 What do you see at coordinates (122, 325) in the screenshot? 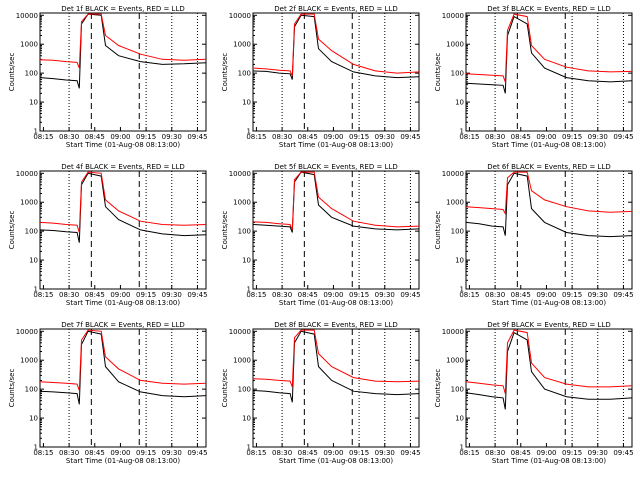
I see `panel-title: Det 7f BLACK = Events, RED = LLD` at bounding box center [122, 325].